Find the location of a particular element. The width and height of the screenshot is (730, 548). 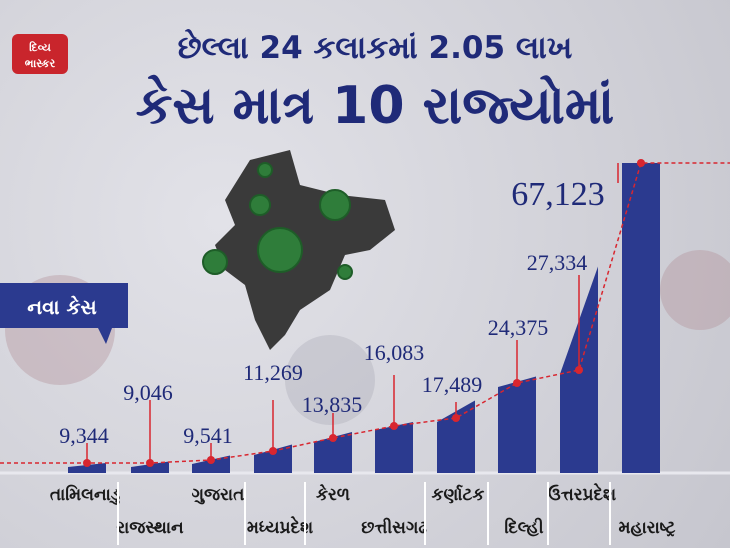

data-label: 24,375 is located at coordinates (518, 327).